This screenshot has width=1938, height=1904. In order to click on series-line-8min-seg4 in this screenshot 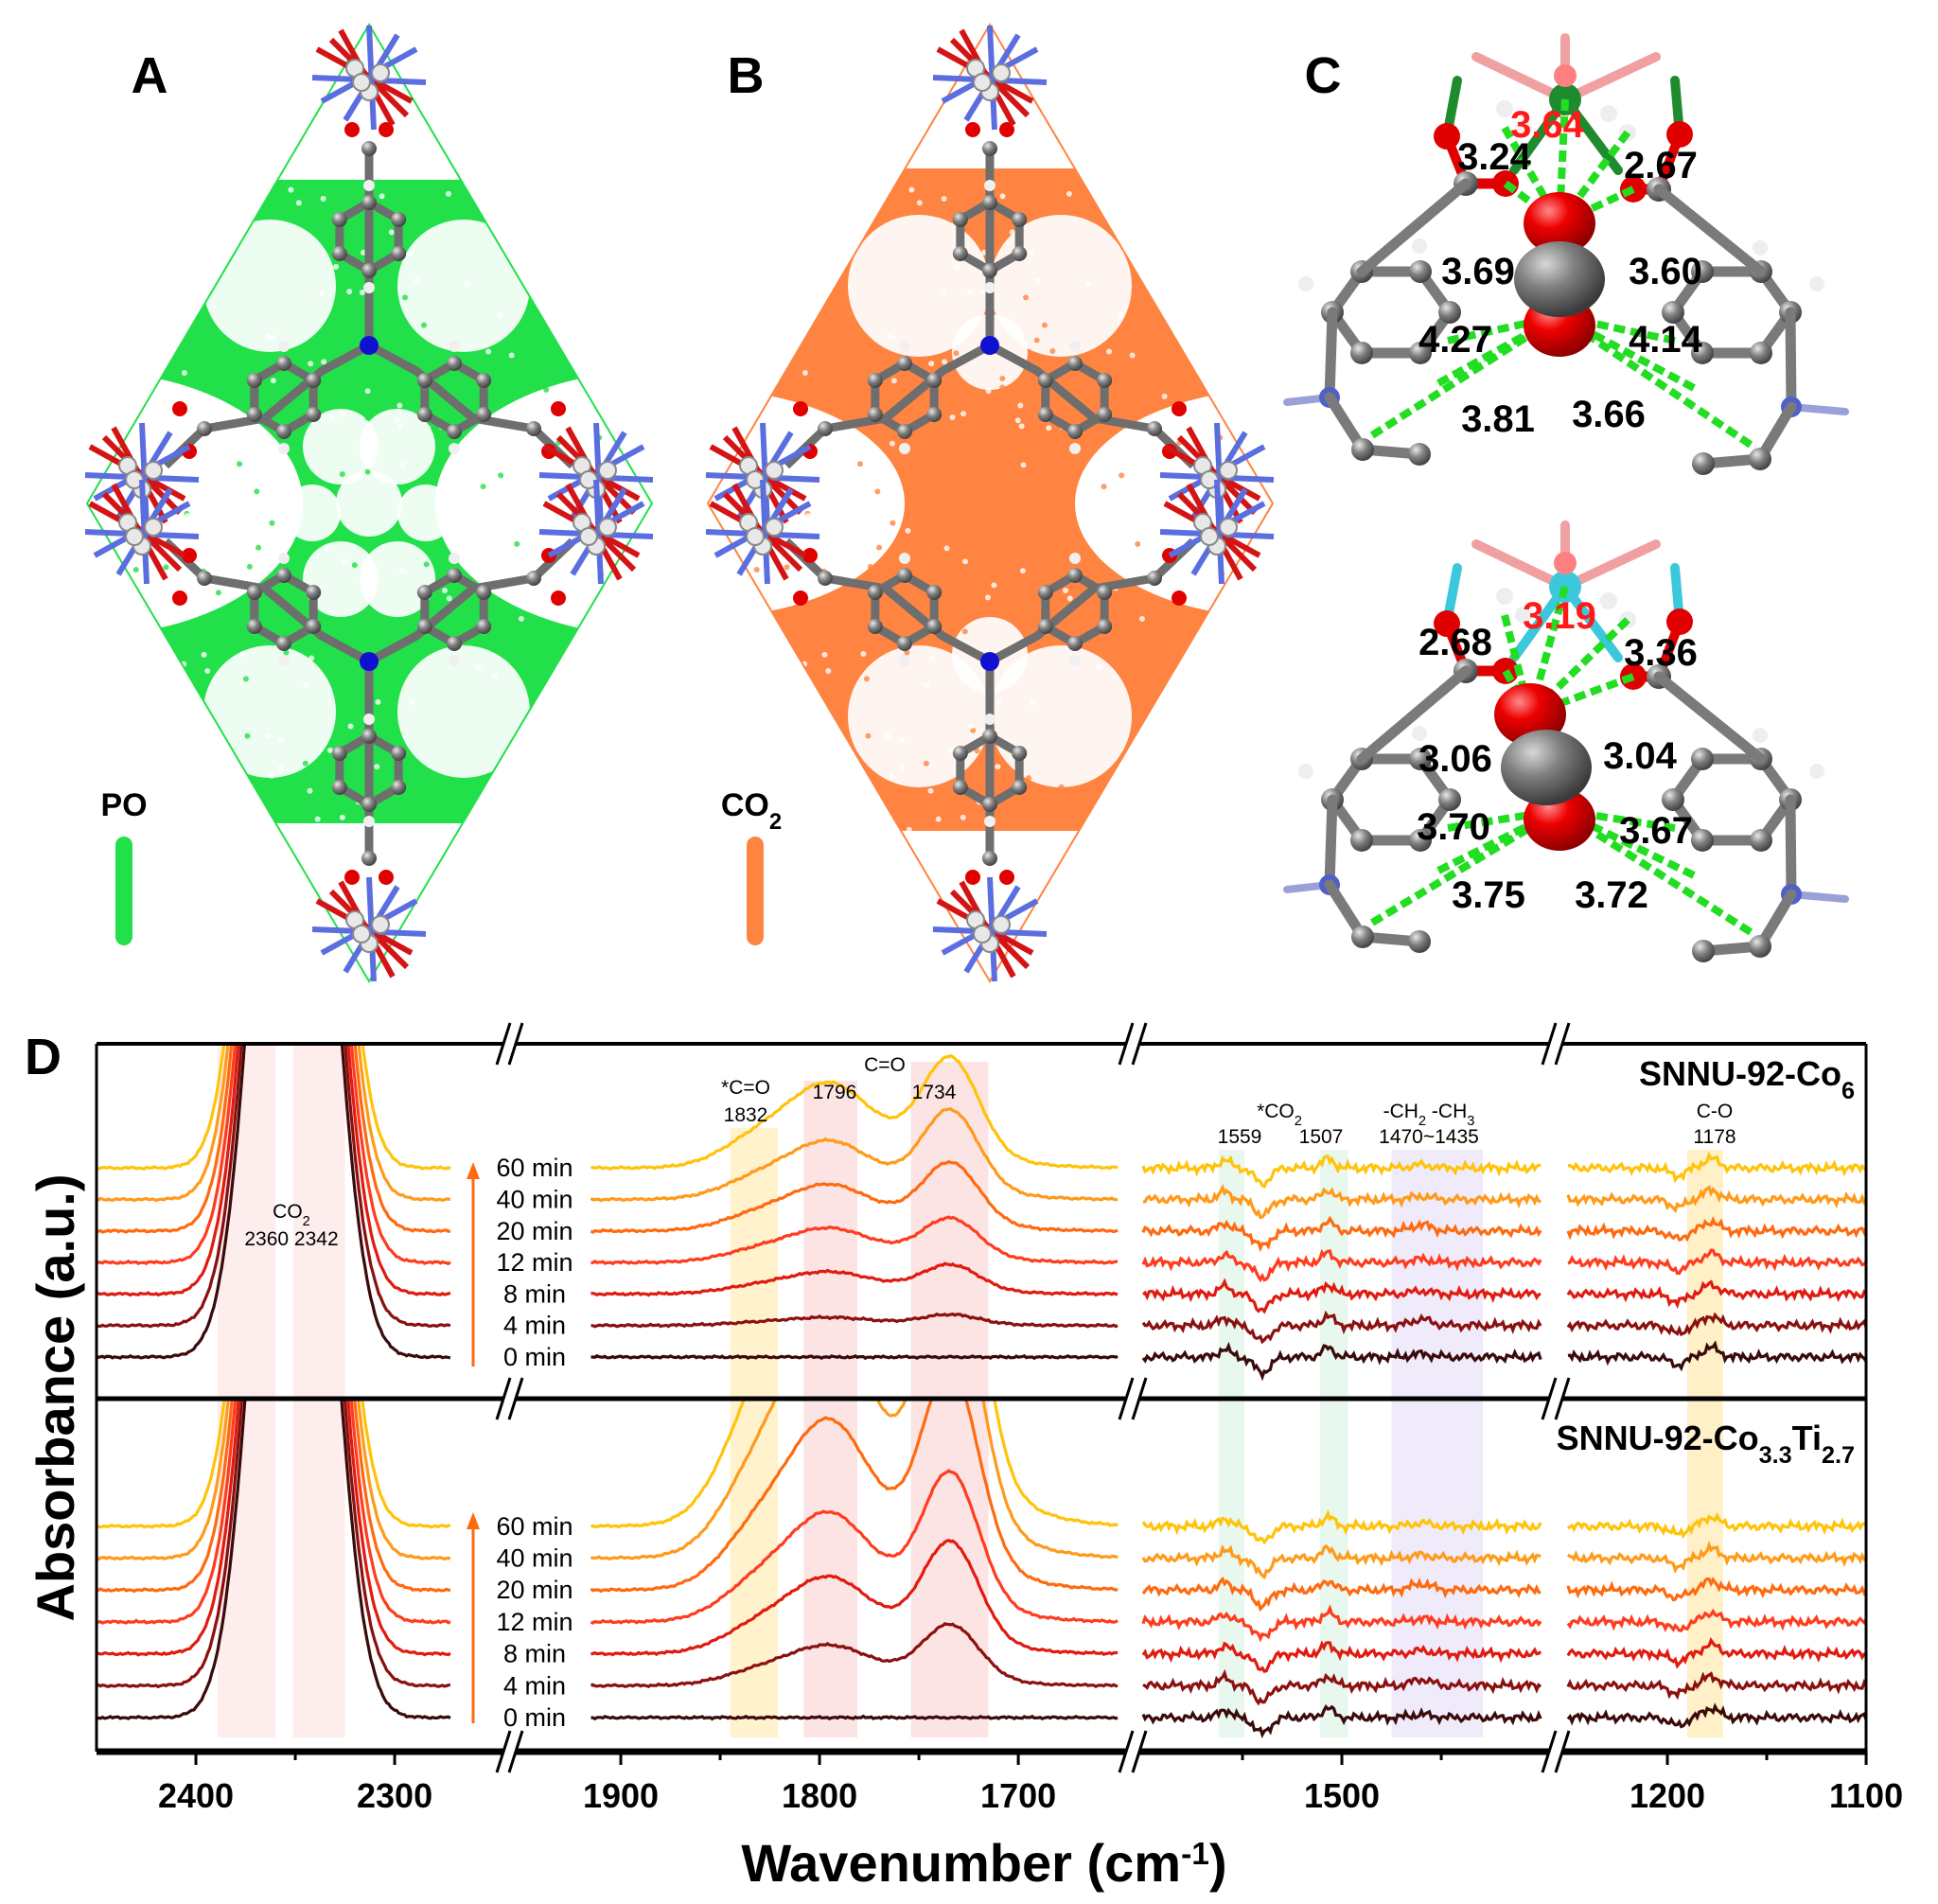, I will do `click(1716, 1294)`.